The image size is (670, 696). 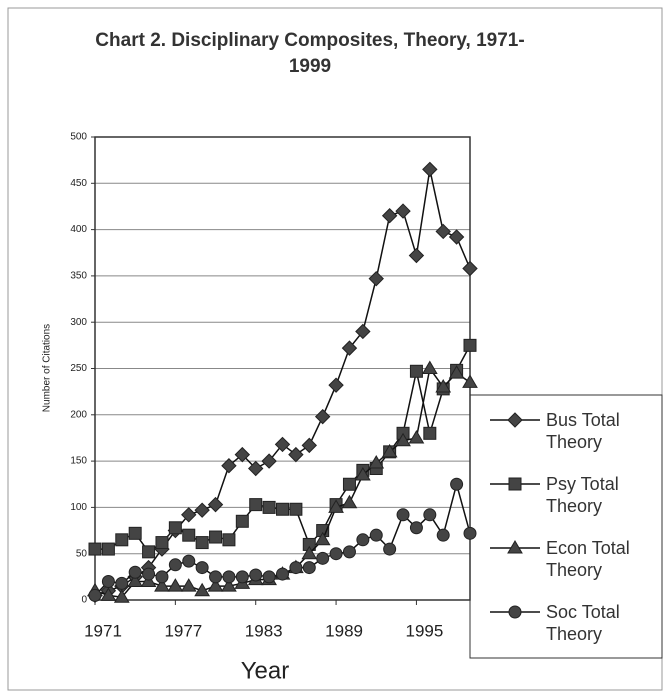 I want to click on x-axis-label: Year, so click(x=265, y=670).